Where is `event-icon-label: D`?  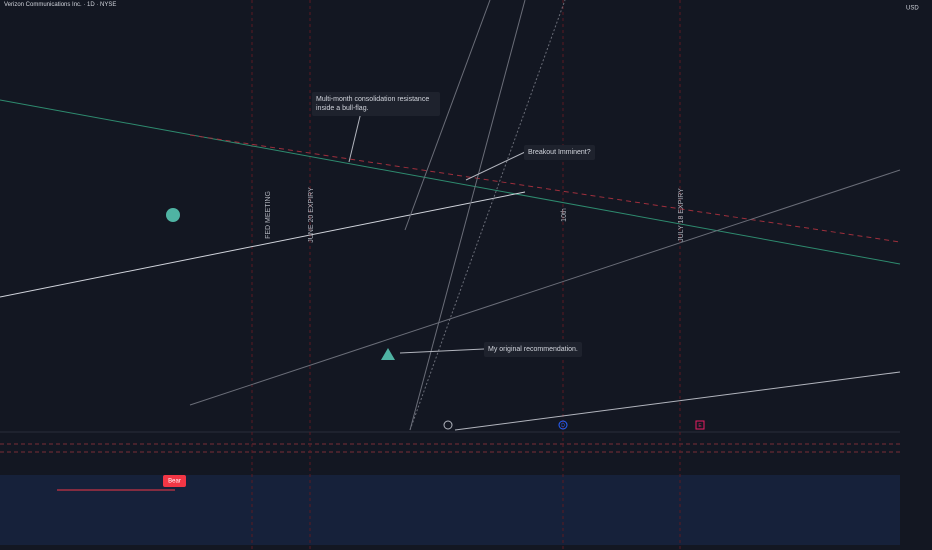
event-icon-label: D is located at coordinates (563, 426).